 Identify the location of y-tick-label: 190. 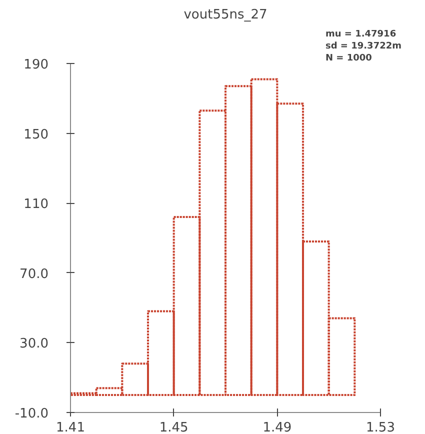
(36, 65).